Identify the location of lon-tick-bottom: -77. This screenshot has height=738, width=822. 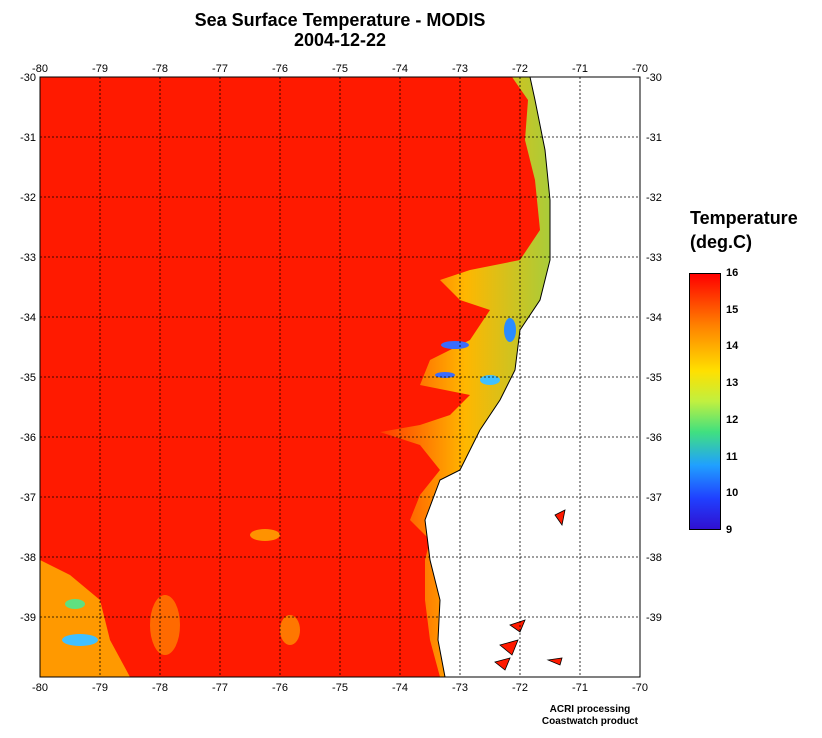
(220, 688).